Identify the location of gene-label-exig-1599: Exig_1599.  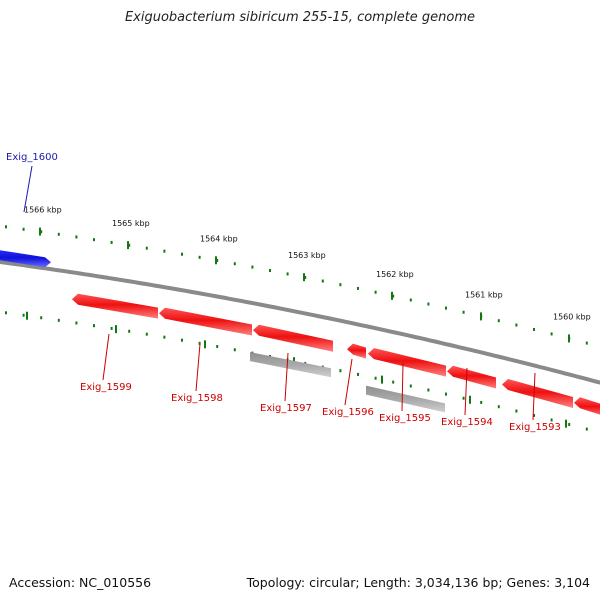
(106, 387).